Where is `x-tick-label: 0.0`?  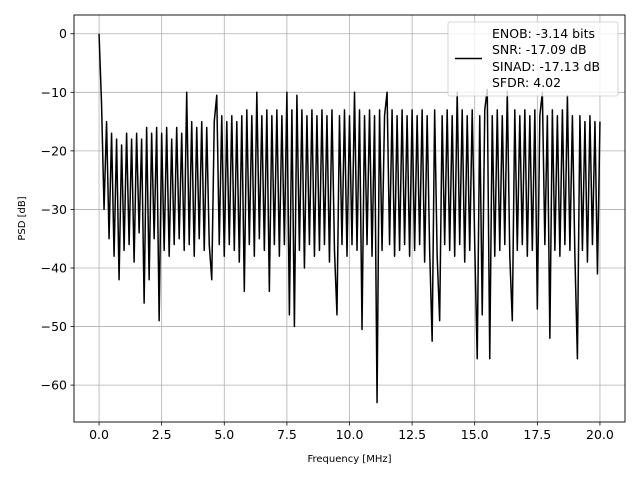 x-tick-label: 0.0 is located at coordinates (99, 434).